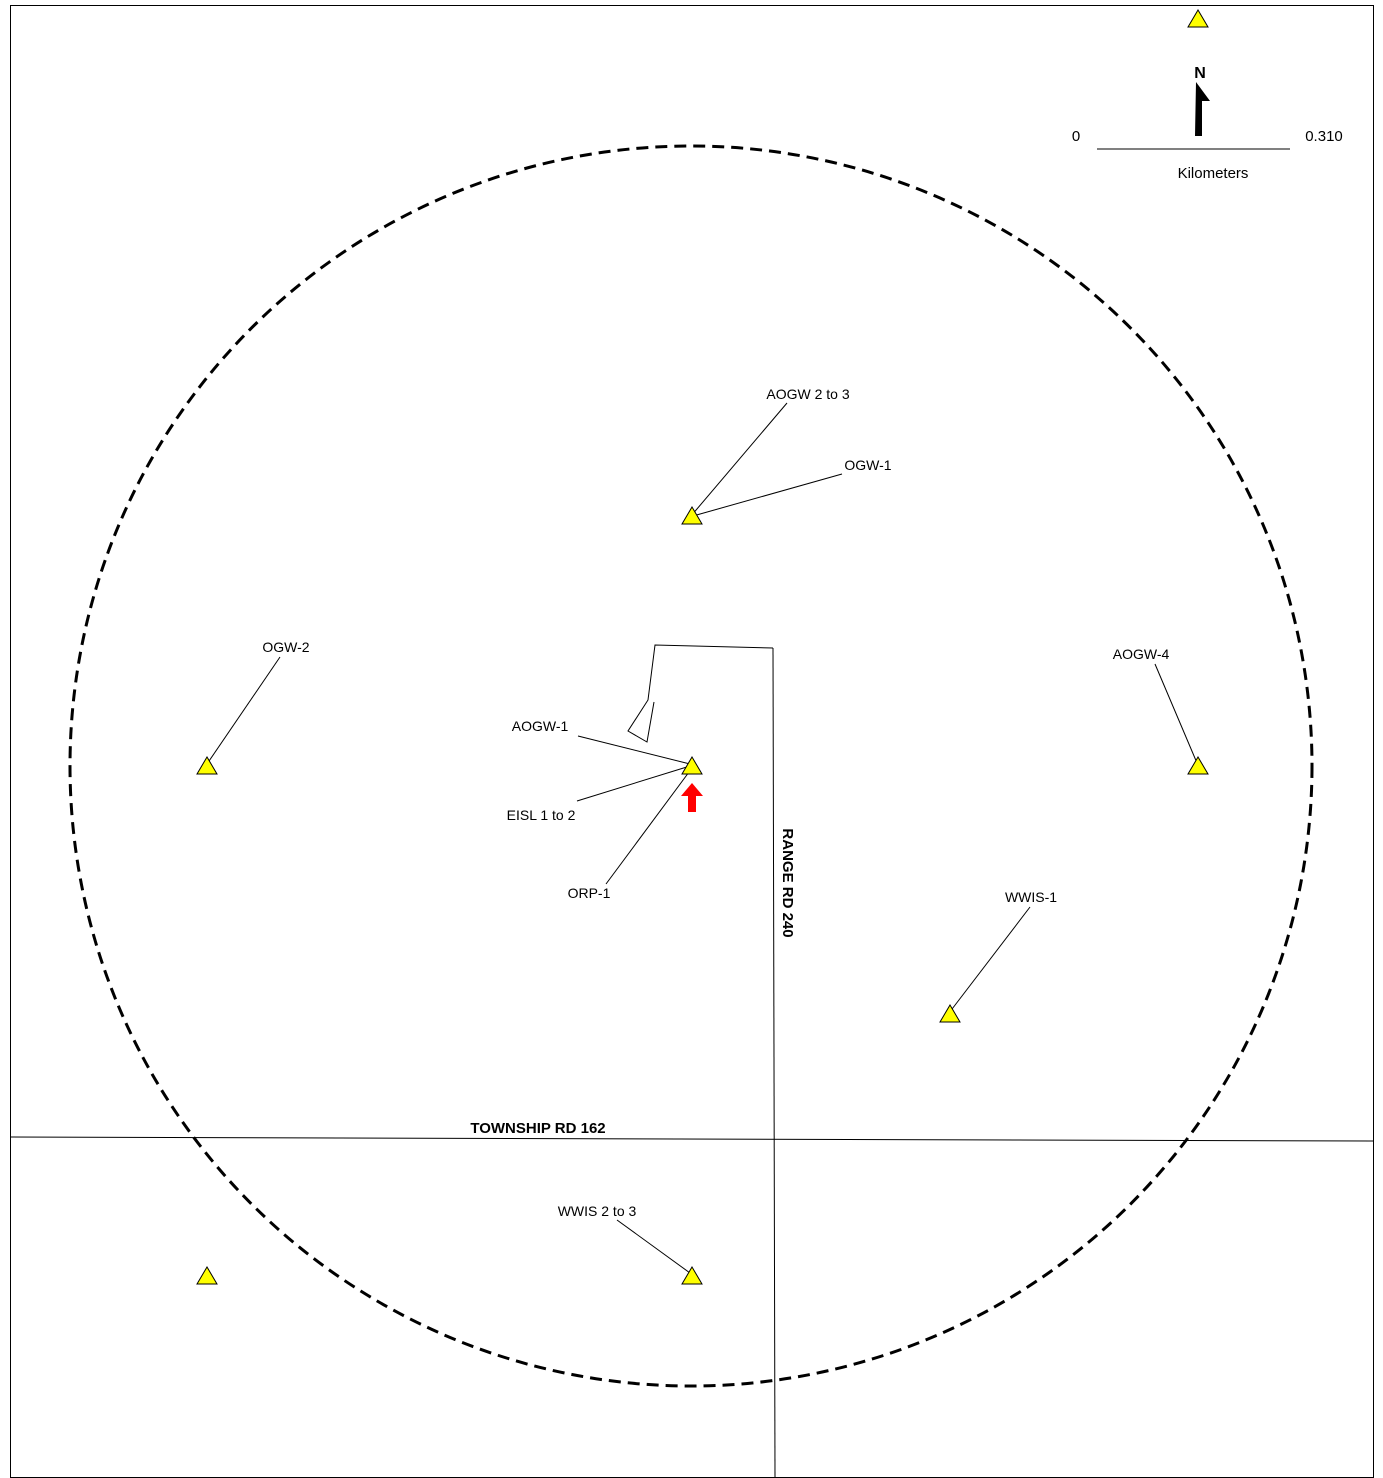 This screenshot has width=1383, height=1478. I want to click on label-aogw-2-3: AOGW 2 to 3, so click(807, 394).